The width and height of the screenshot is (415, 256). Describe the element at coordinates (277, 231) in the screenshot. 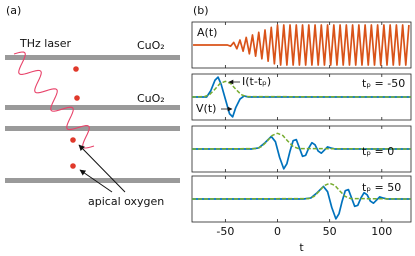

I see `x-tick-label: 0` at that location.